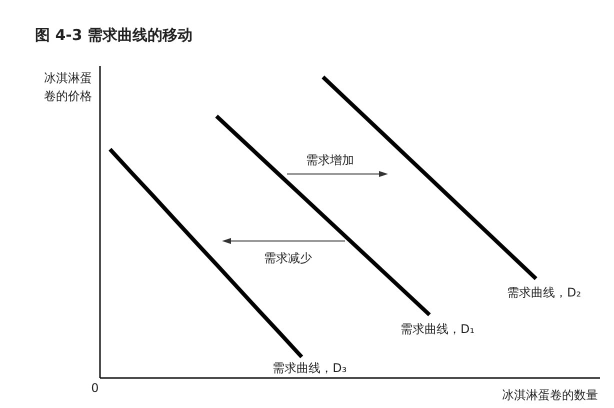 Image resolution: width=614 pixels, height=408 pixels. What do you see at coordinates (95, 388) in the screenshot?
I see `text: 0` at bounding box center [95, 388].